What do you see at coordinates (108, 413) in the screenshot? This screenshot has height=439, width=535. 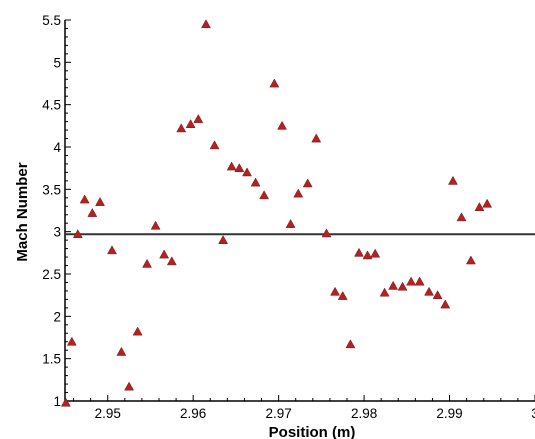 I see `x-tick-label: 2.95` at bounding box center [108, 413].